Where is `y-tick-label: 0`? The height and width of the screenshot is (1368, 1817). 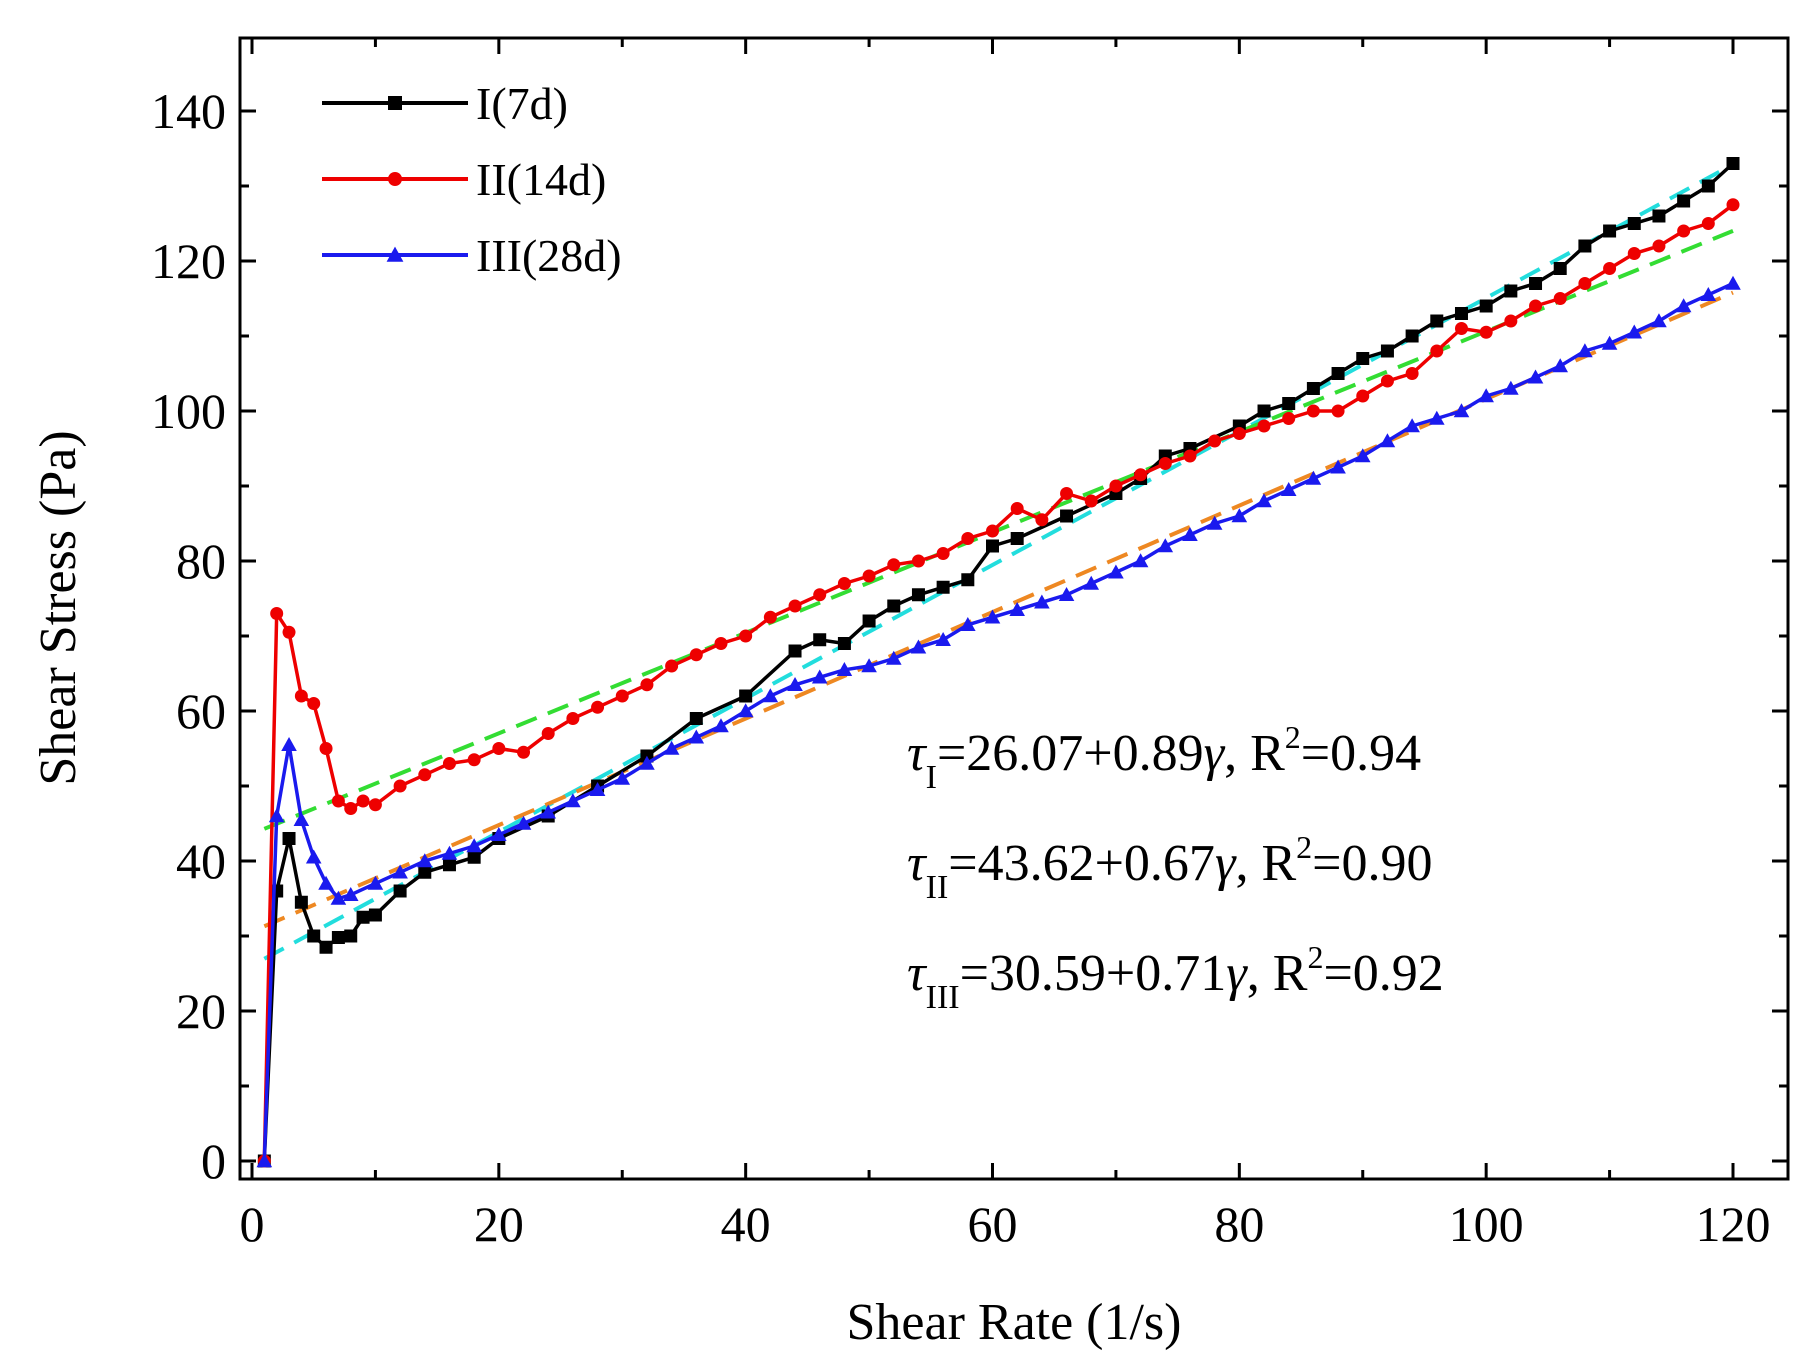
y-tick-label: 0 is located at coordinates (213, 1161).